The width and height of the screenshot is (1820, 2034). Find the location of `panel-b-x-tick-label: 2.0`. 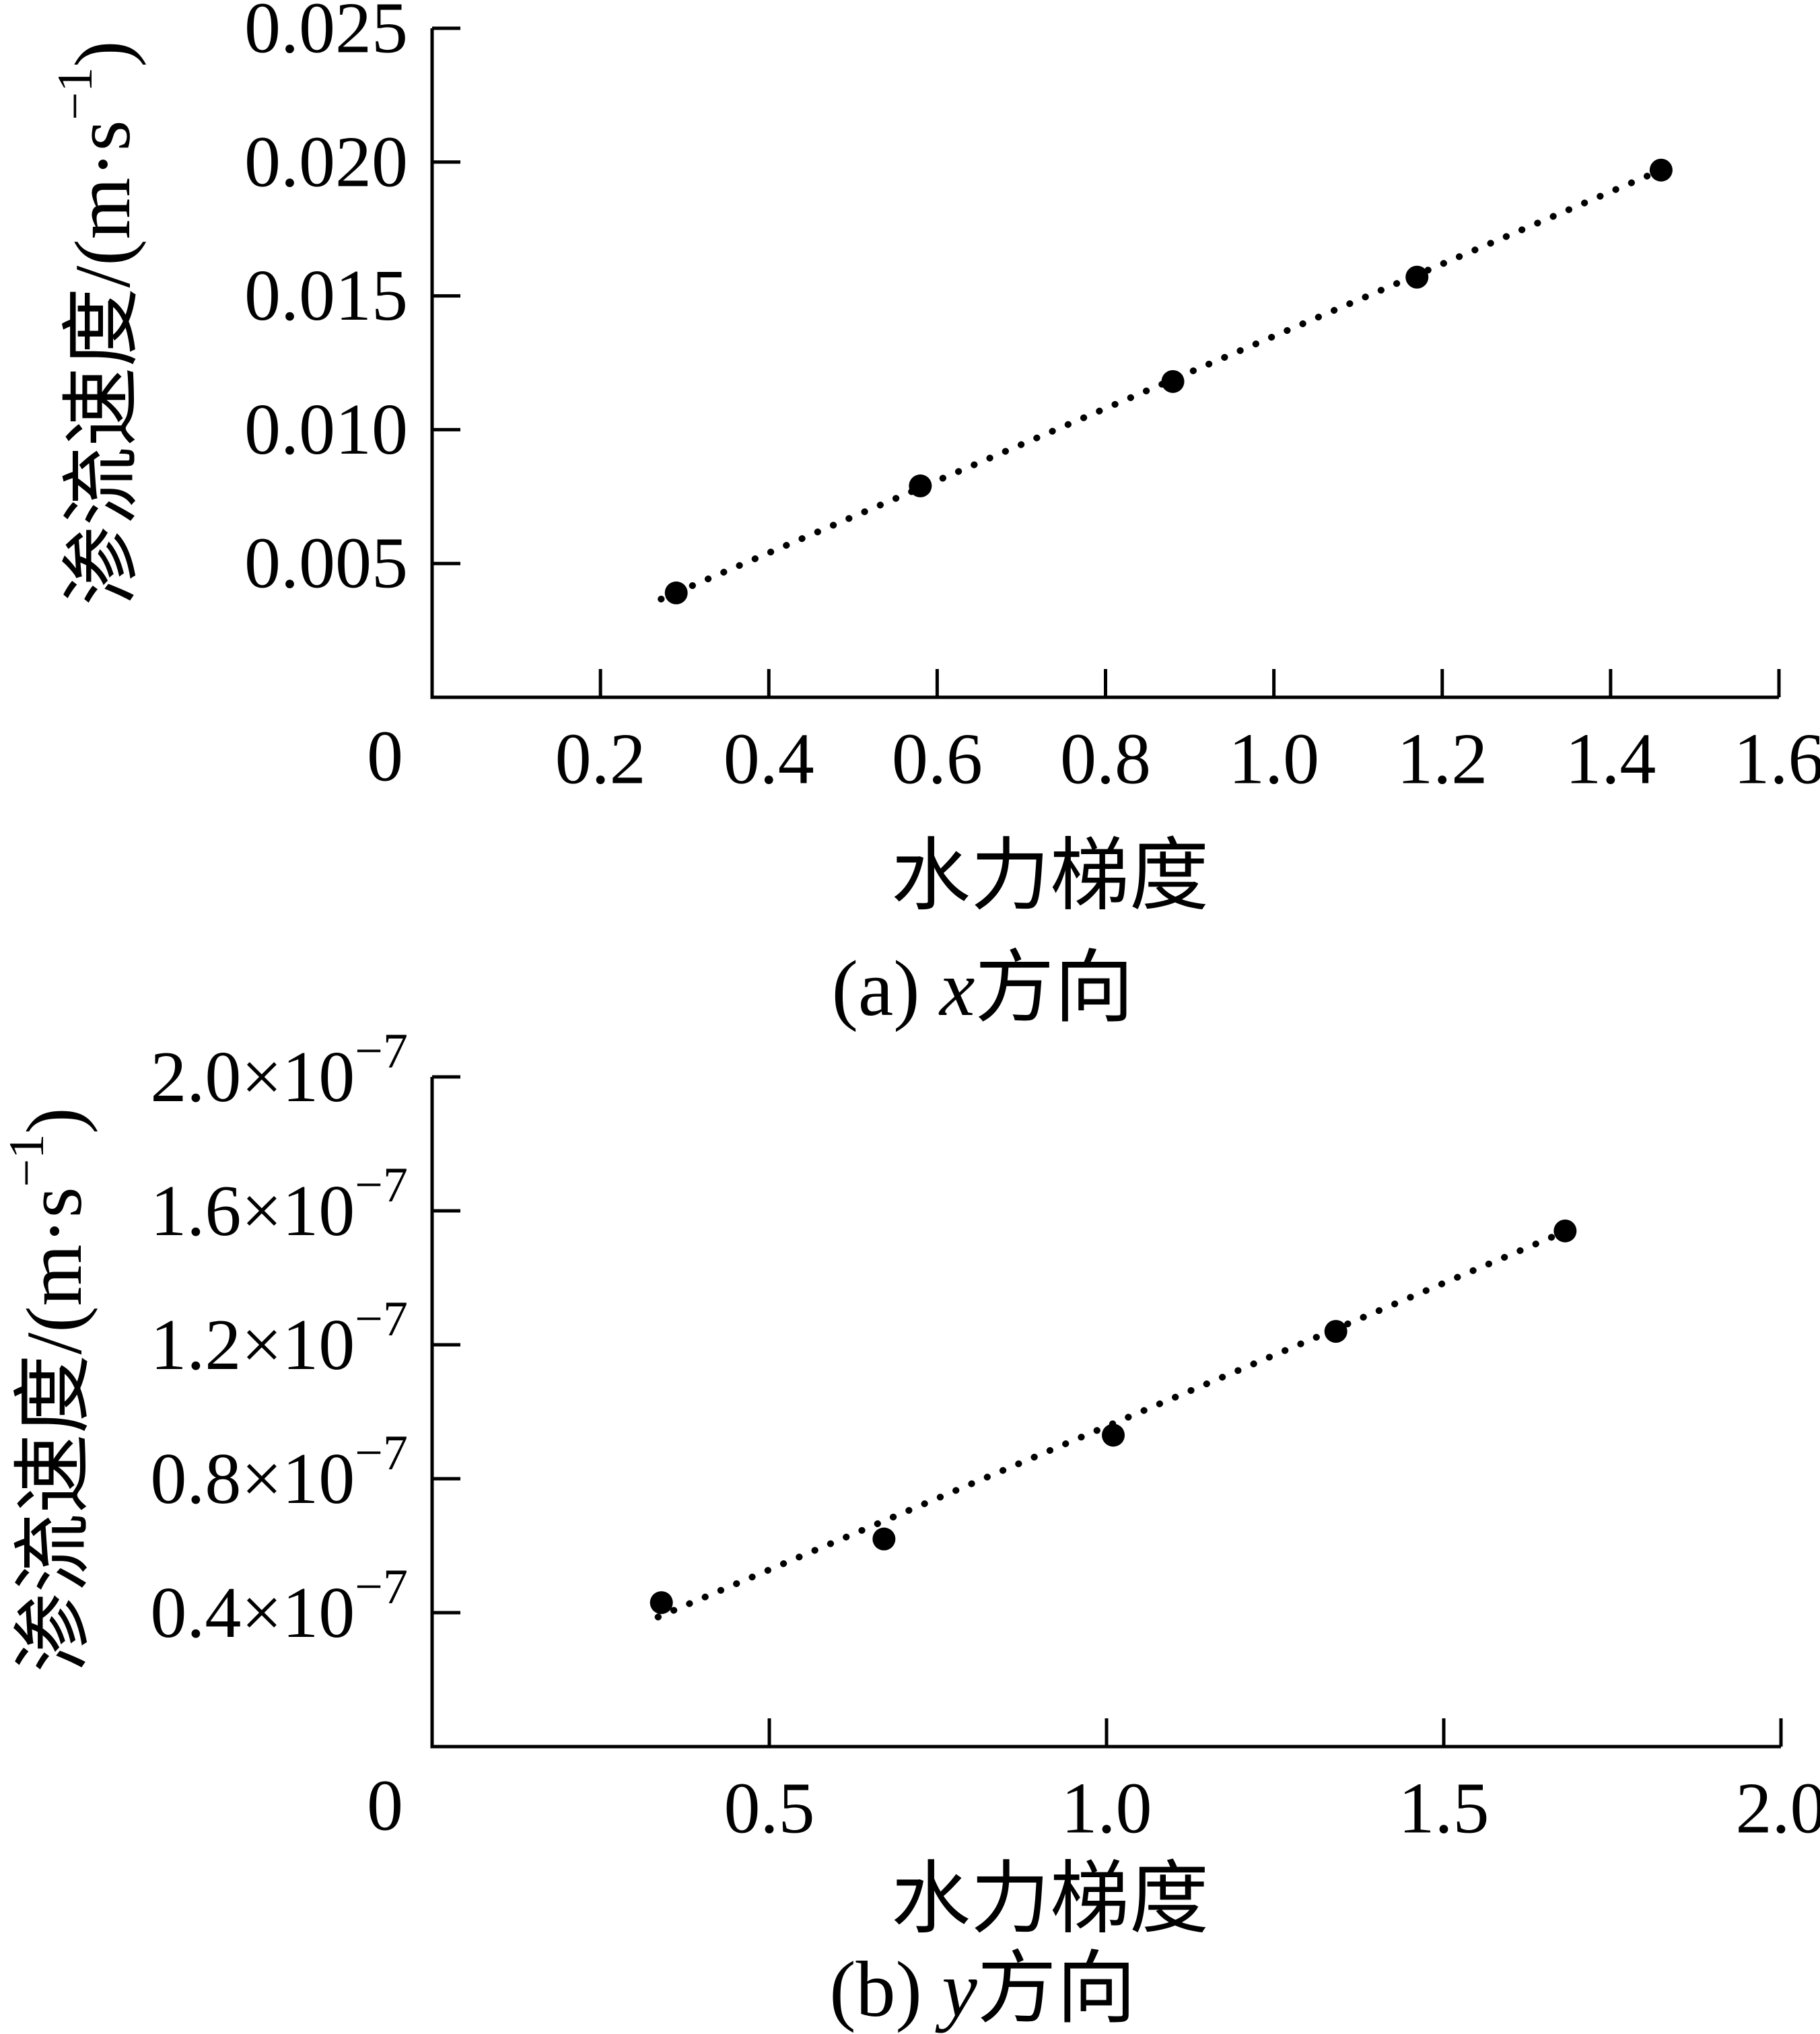

panel-b-x-tick-label: 2.0 is located at coordinates (1778, 1809).